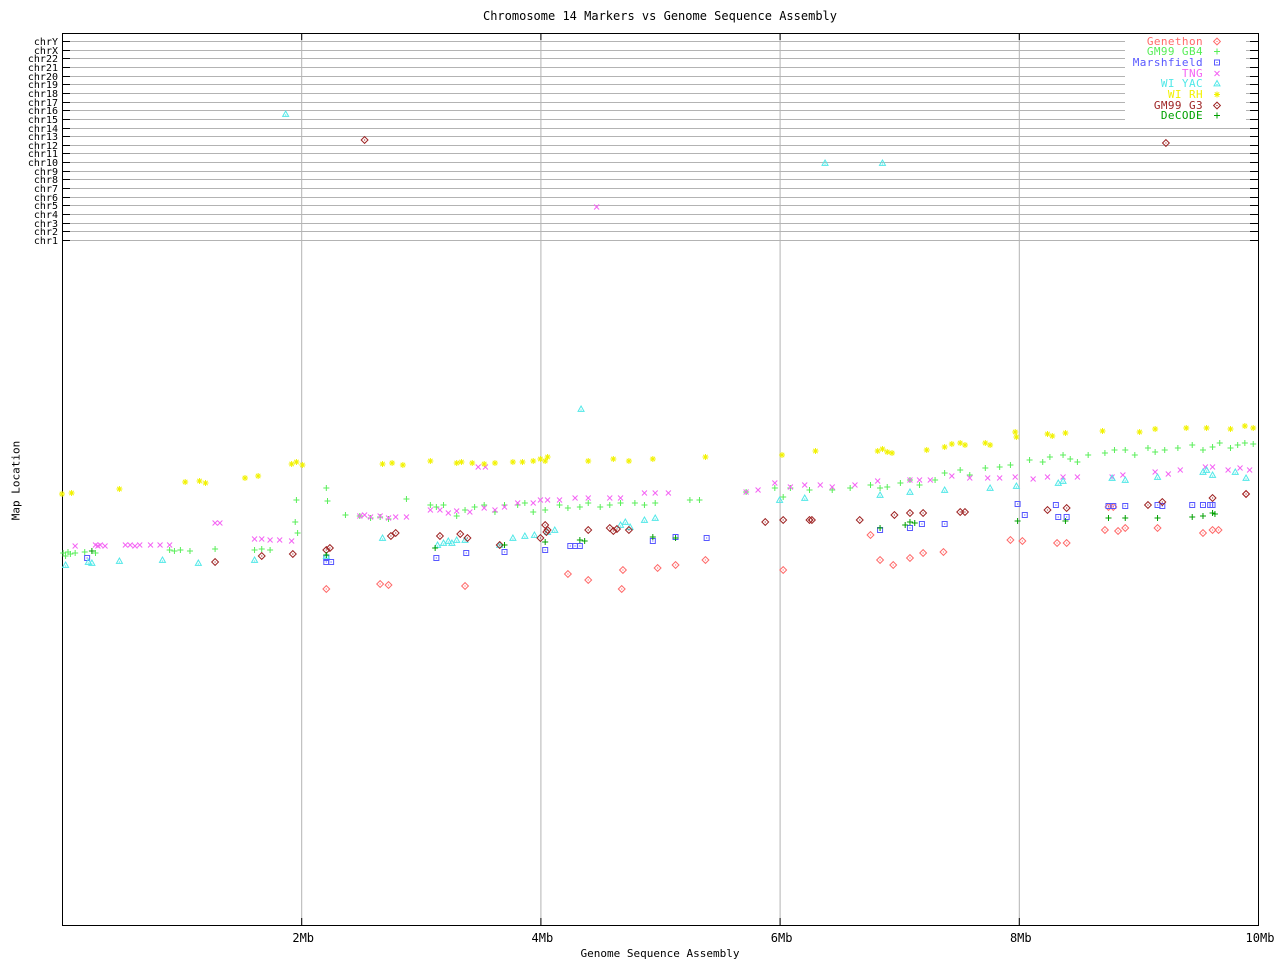 This screenshot has height=960, width=1280. Describe the element at coordinates (1217, 105) in the screenshot. I see `legend-marker-gm99-g3-icon` at that location.